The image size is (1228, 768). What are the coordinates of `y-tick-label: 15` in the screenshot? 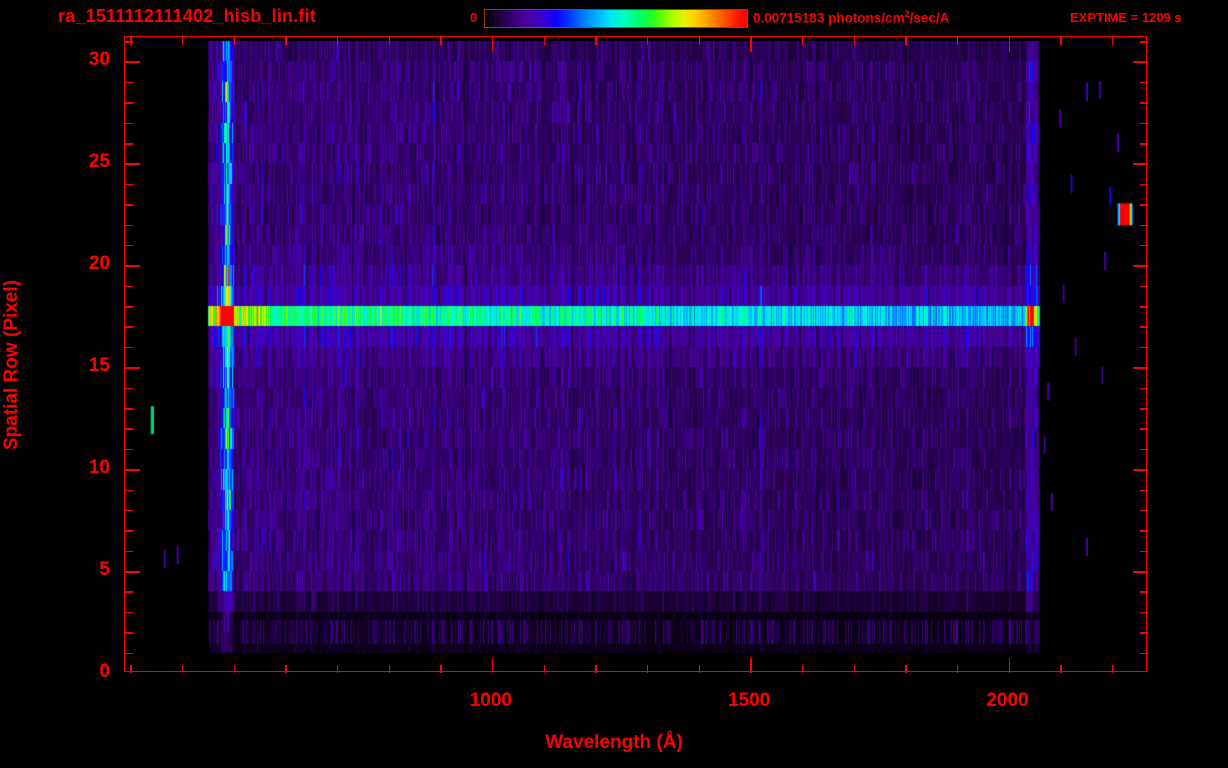 It's located at (99, 366).